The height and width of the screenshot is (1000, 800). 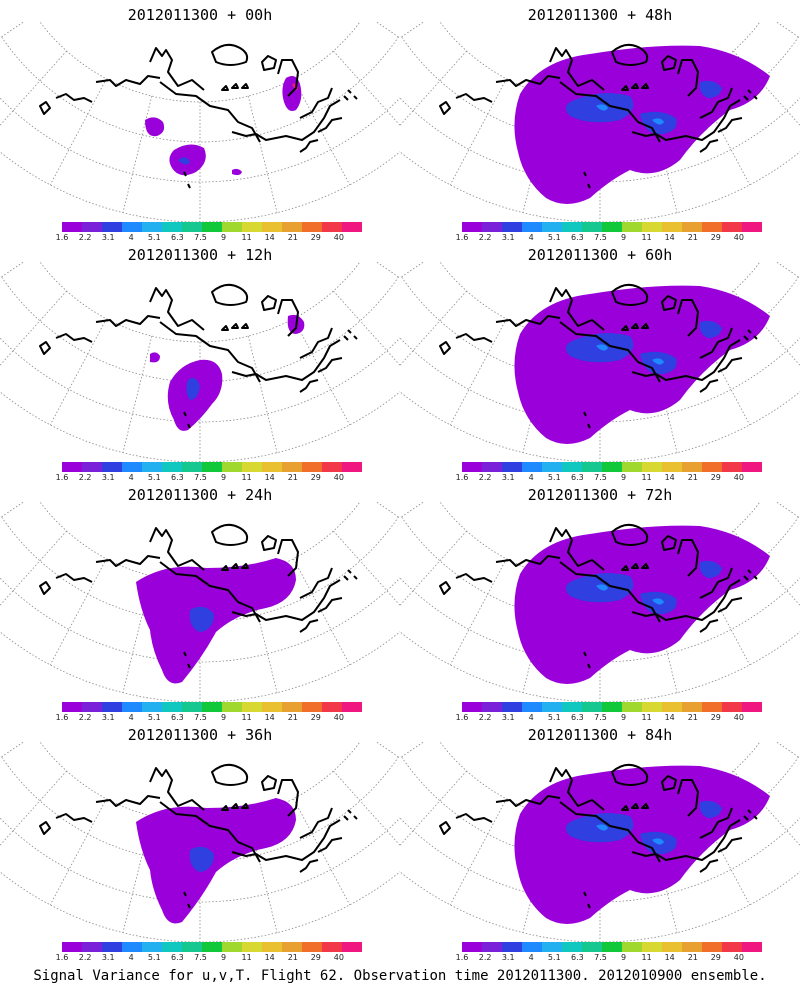 What do you see at coordinates (669, 717) in the screenshot?
I see `colorbar-tick-label: 14` at bounding box center [669, 717].